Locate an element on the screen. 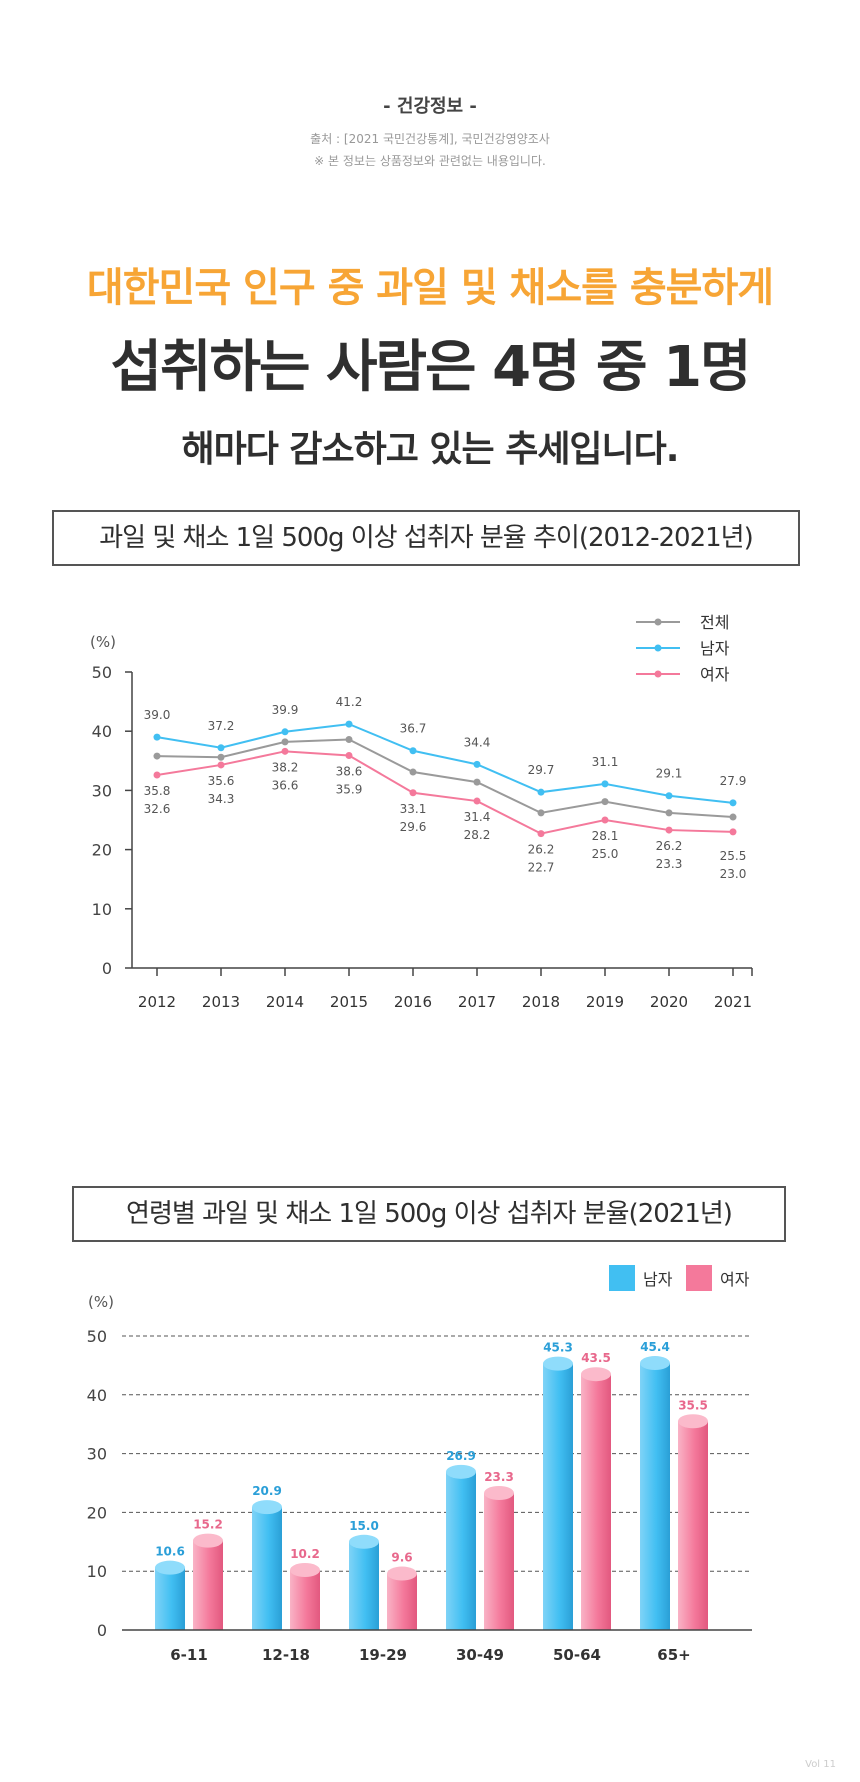 Image resolution: width=860 pixels, height=1782 pixels. data-label-female: 35.9 is located at coordinates (349, 789).